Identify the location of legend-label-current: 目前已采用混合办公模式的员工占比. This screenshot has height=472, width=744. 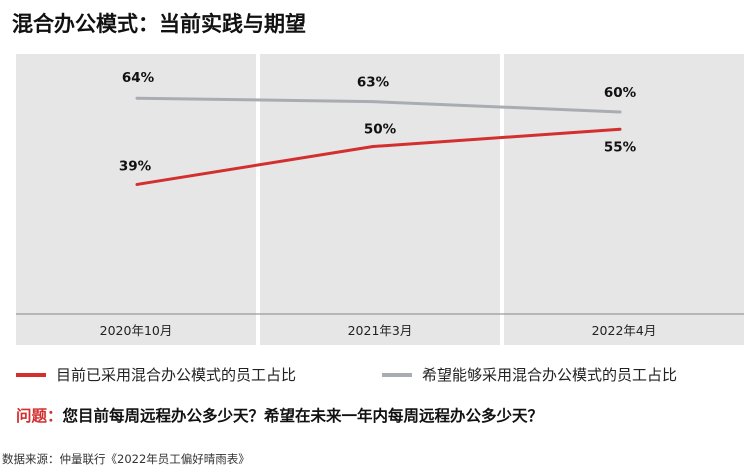
(176, 375).